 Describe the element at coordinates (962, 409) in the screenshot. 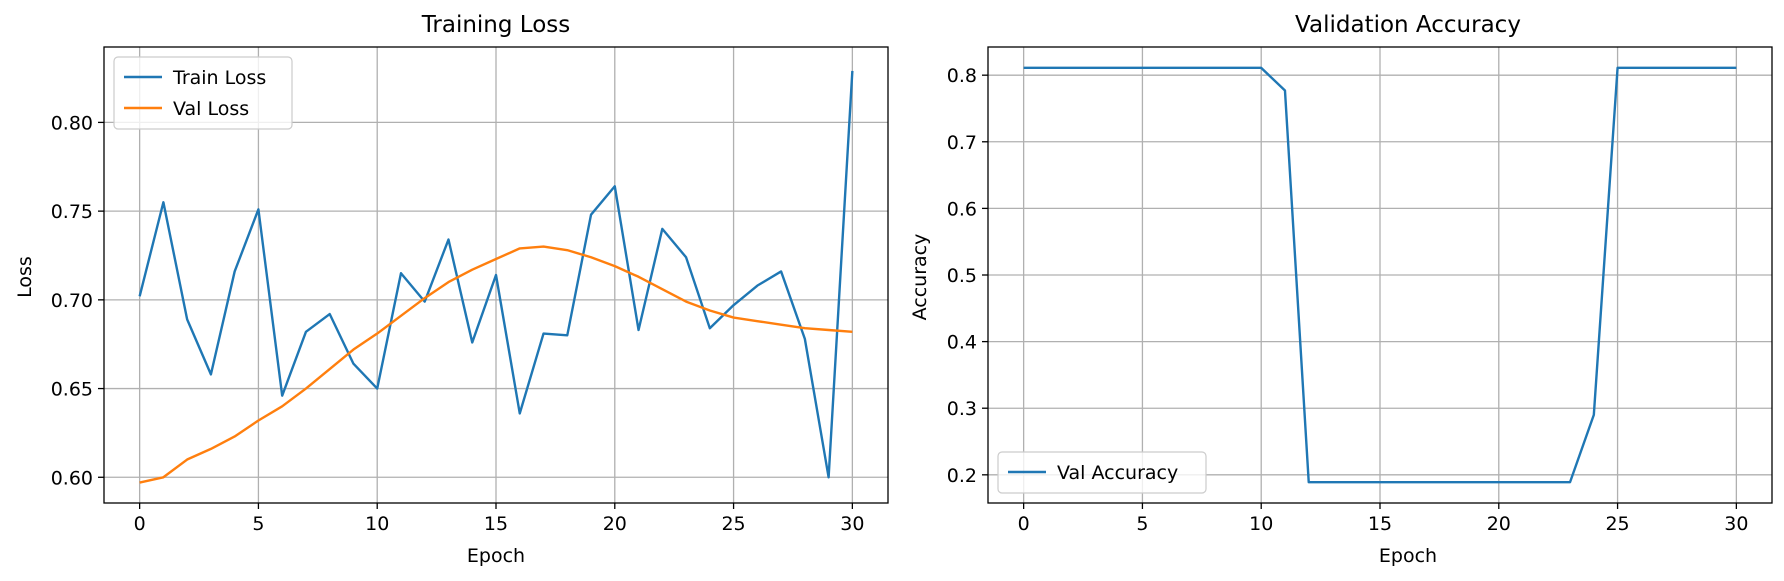

I see `y-tick-label: 0.3` at that location.